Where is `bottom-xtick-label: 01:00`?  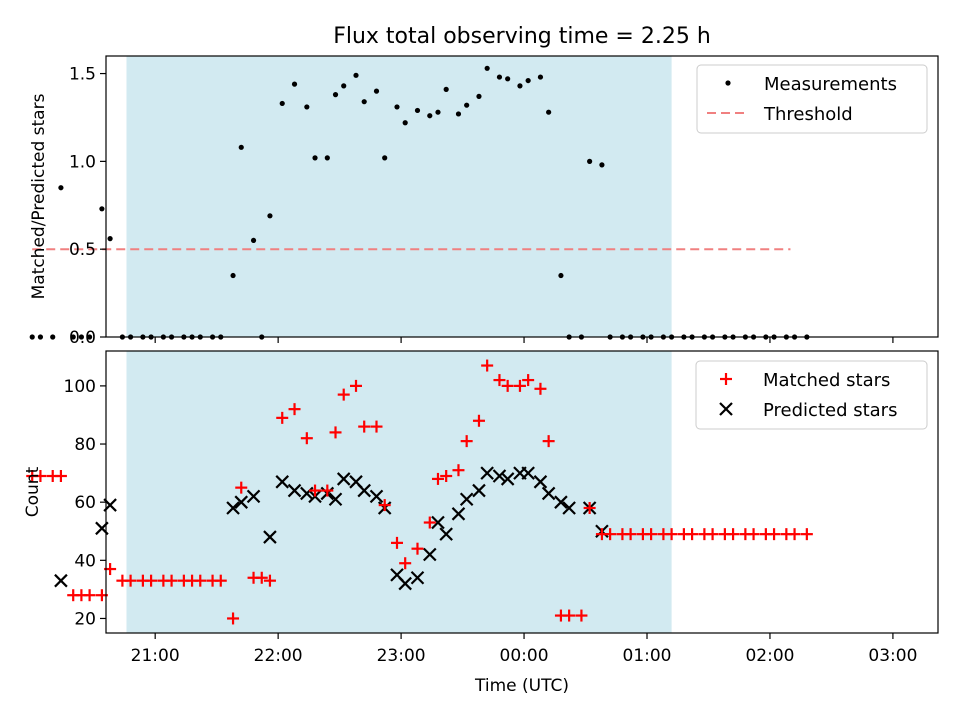 bottom-xtick-label: 01:00 is located at coordinates (647, 656).